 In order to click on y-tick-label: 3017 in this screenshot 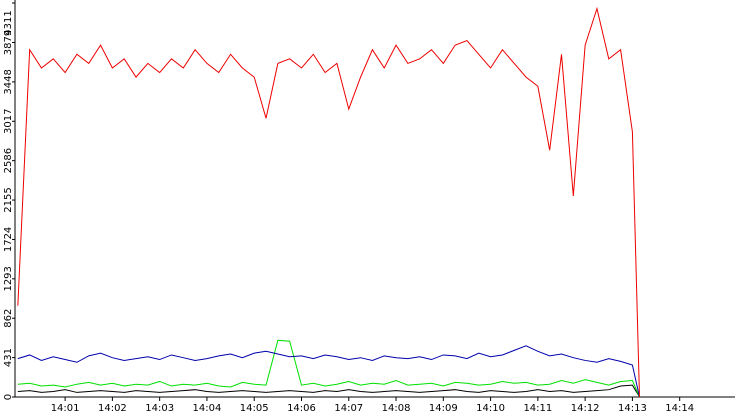, I will do `click(8, 121)`.